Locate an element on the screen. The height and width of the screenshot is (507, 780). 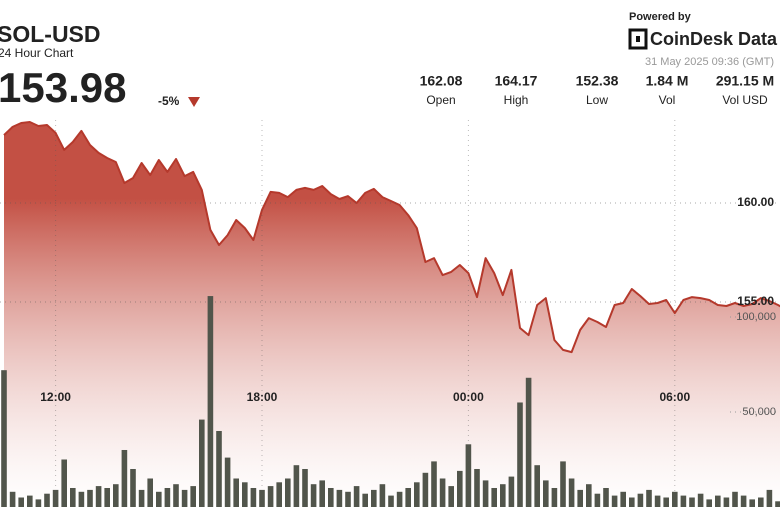
timestamp: 31 May 2025 09:36 (GMT) is located at coordinates (709, 62).